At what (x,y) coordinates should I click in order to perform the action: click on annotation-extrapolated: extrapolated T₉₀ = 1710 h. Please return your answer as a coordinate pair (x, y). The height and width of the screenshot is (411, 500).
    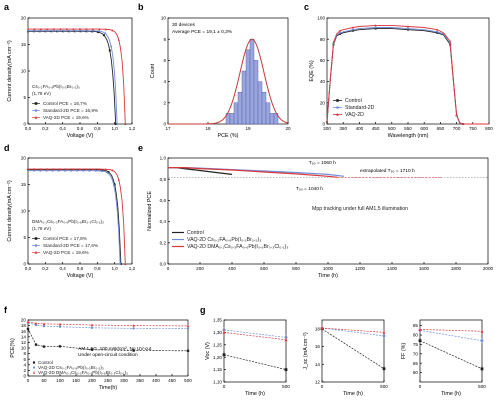
    Looking at the image, I should click on (387, 171).